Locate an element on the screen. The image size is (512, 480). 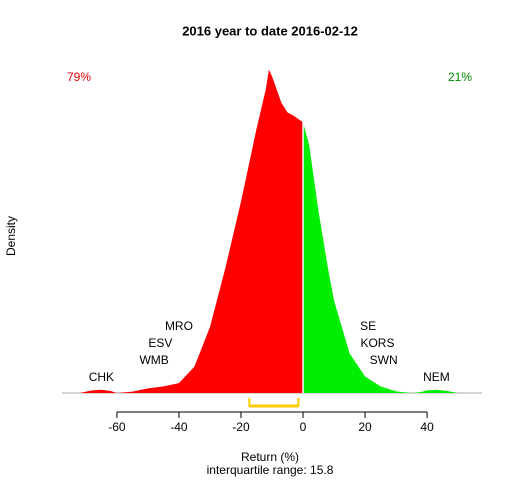
chart-title: 2016 year to date 2016-02-12 is located at coordinates (270, 30).